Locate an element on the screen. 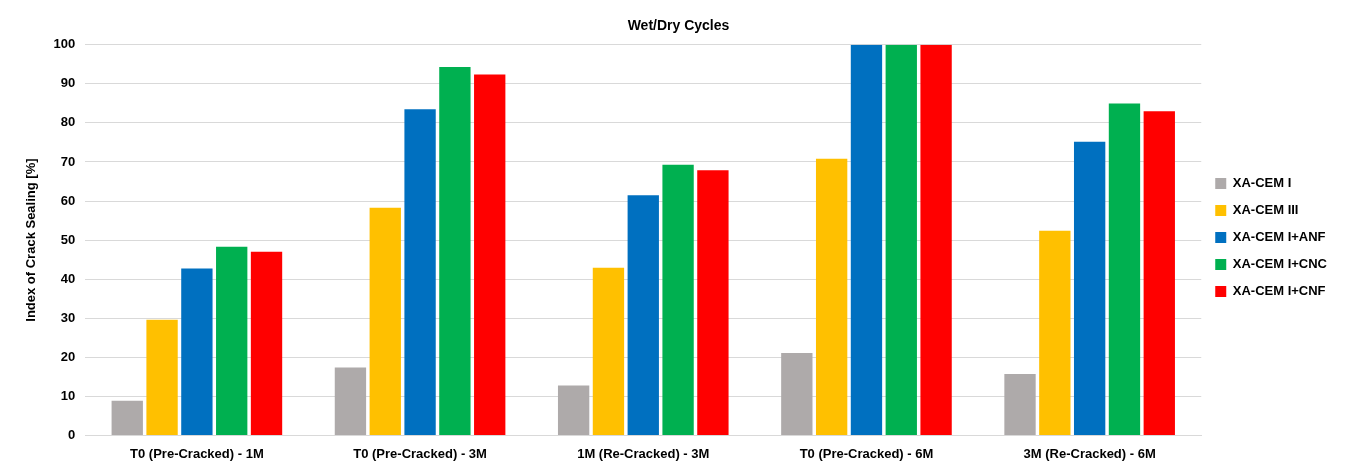 The image size is (1367, 475). y-tick-label: 60 is located at coordinates (68, 200).